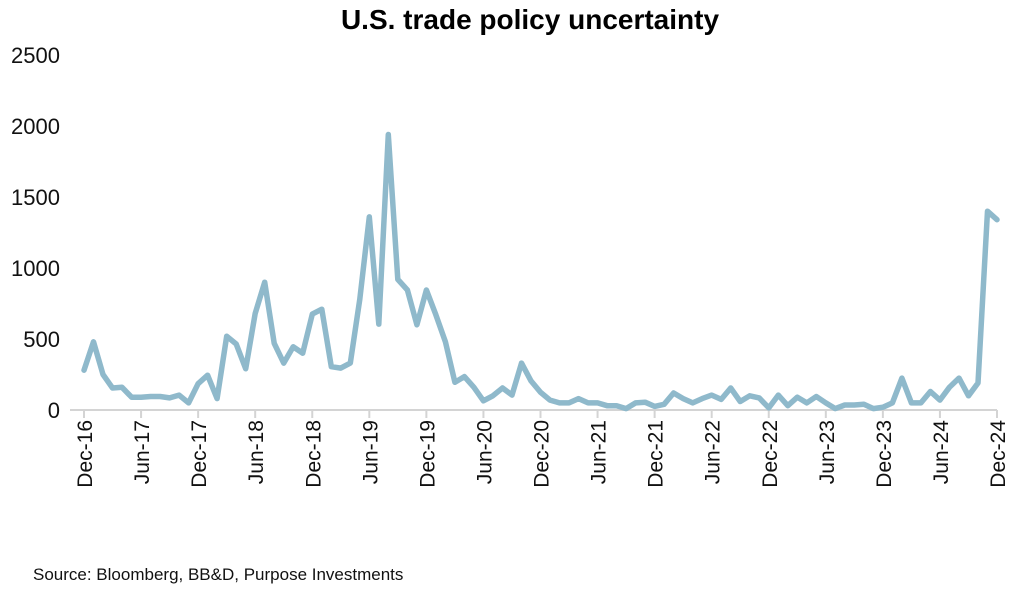 The height and width of the screenshot is (589, 1021). What do you see at coordinates (770, 454) in the screenshot?
I see `x-tick-label: Dec-22` at bounding box center [770, 454].